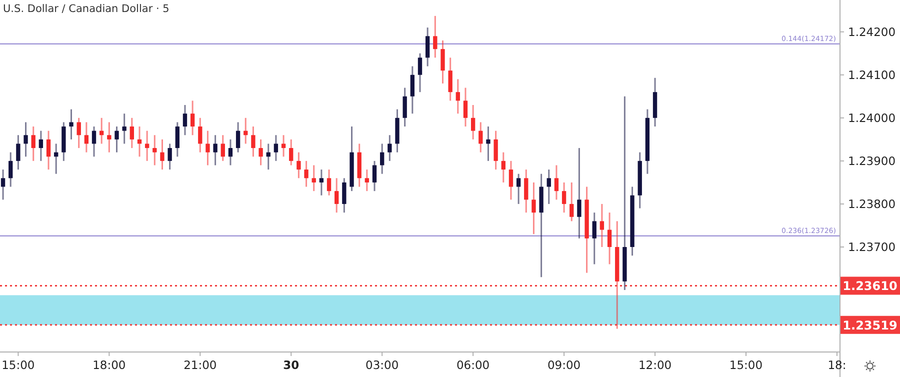 The height and width of the screenshot is (377, 900). What do you see at coordinates (200, 365) in the screenshot?
I see `x-tick-label: 21:00` at bounding box center [200, 365].